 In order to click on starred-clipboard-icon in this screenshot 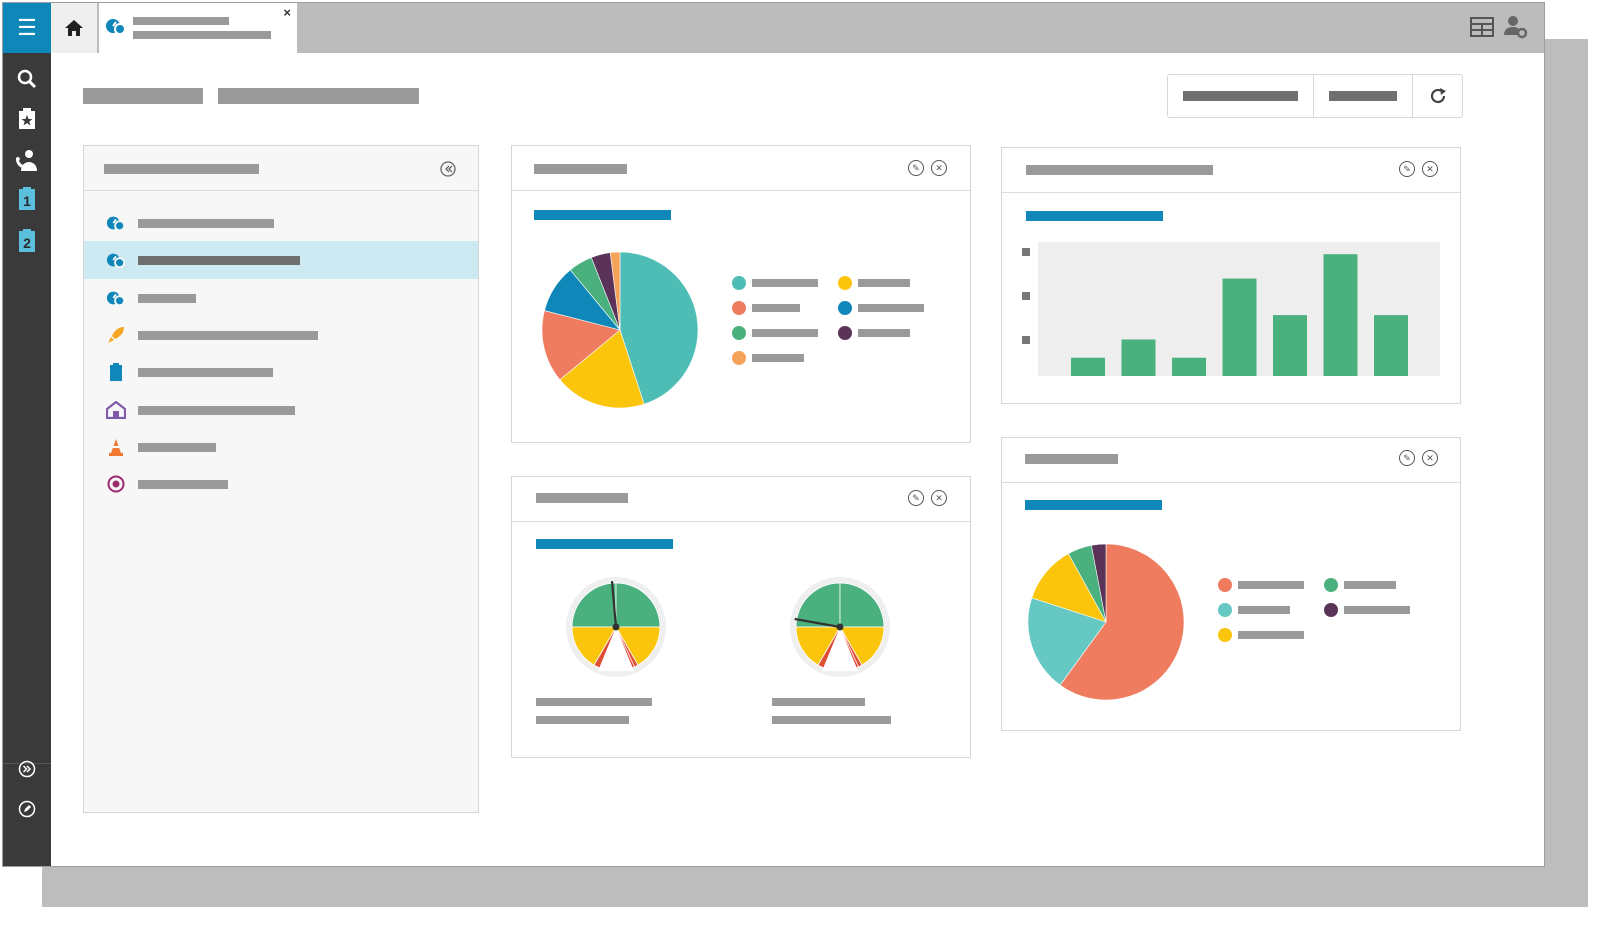, I will do `click(27, 119)`.